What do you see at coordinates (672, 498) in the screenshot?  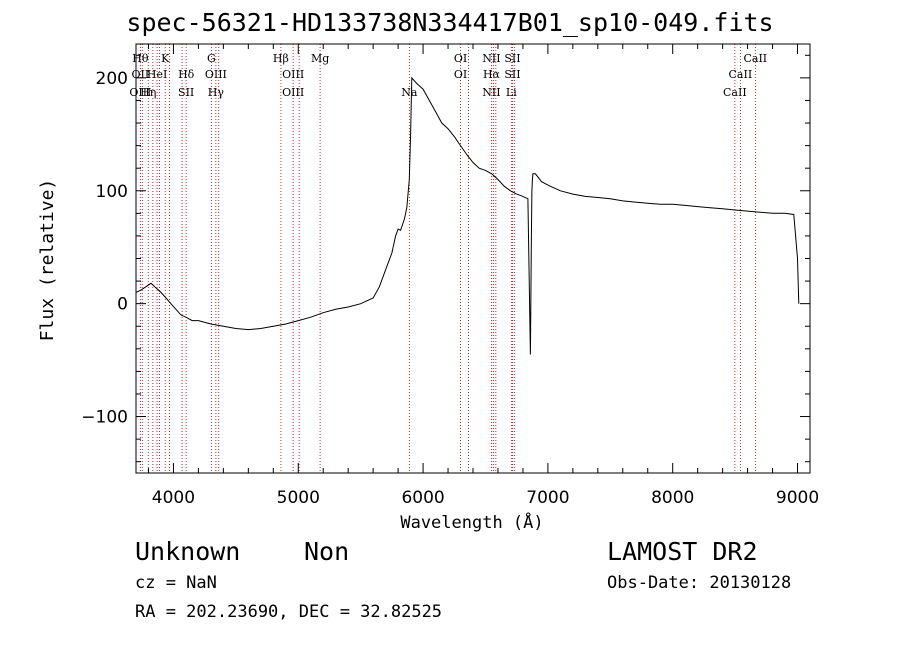 I see `x-tick-label: 8000` at bounding box center [672, 498].